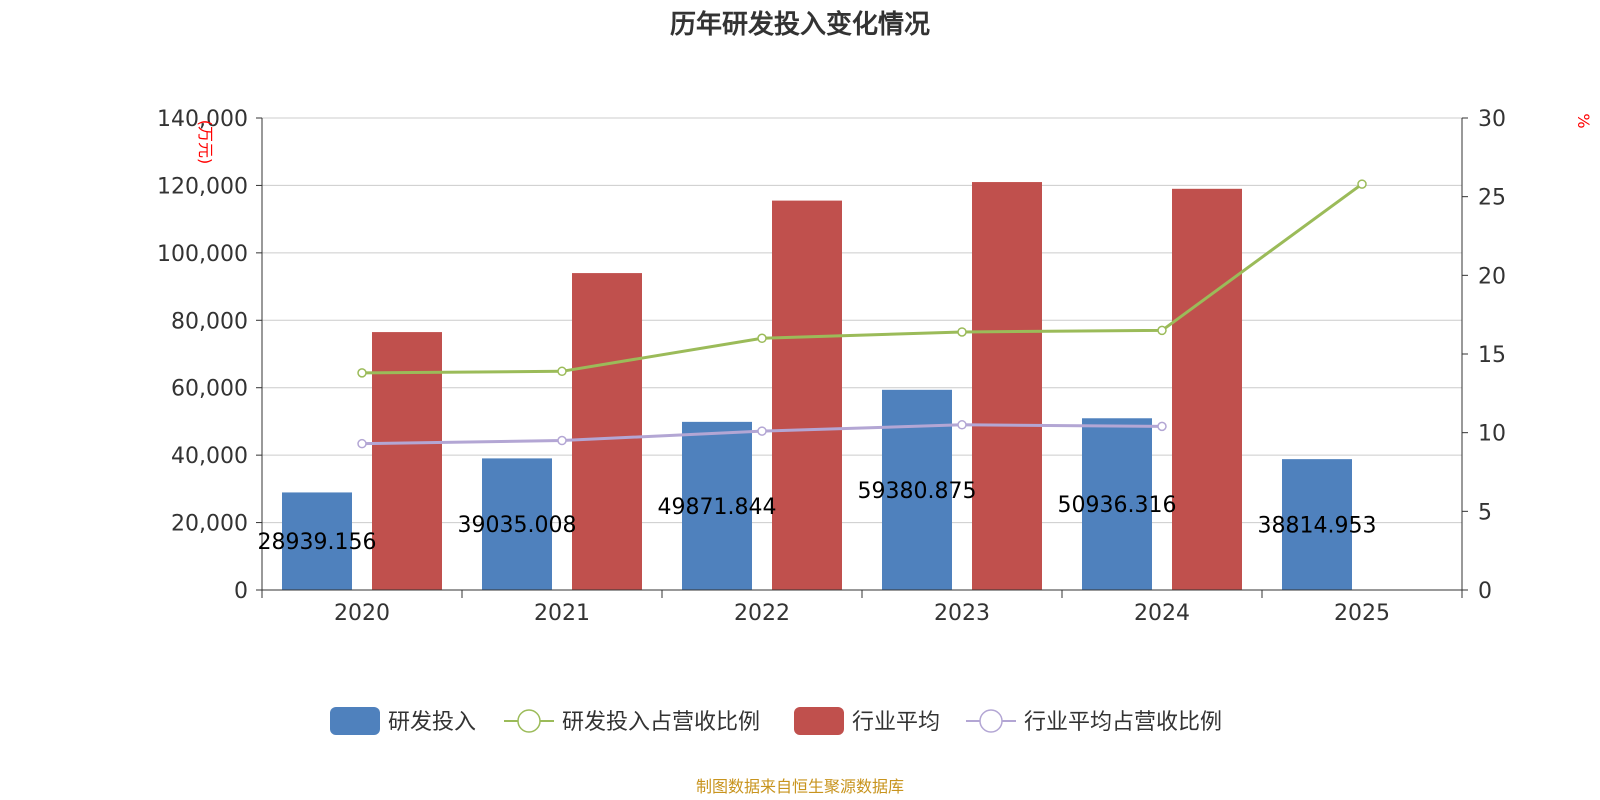 This screenshot has width=1600, height=800. What do you see at coordinates (896, 722) in the screenshot?
I see `legend-label: 行业平均` at bounding box center [896, 722].